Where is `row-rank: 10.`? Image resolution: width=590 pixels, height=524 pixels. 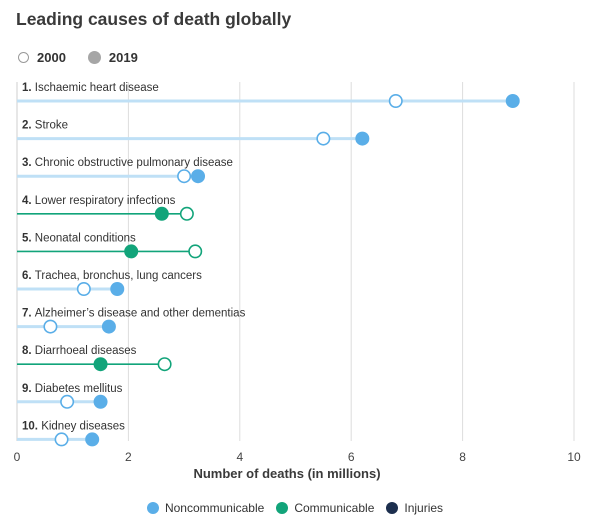 row-rank: 10. is located at coordinates (31, 426).